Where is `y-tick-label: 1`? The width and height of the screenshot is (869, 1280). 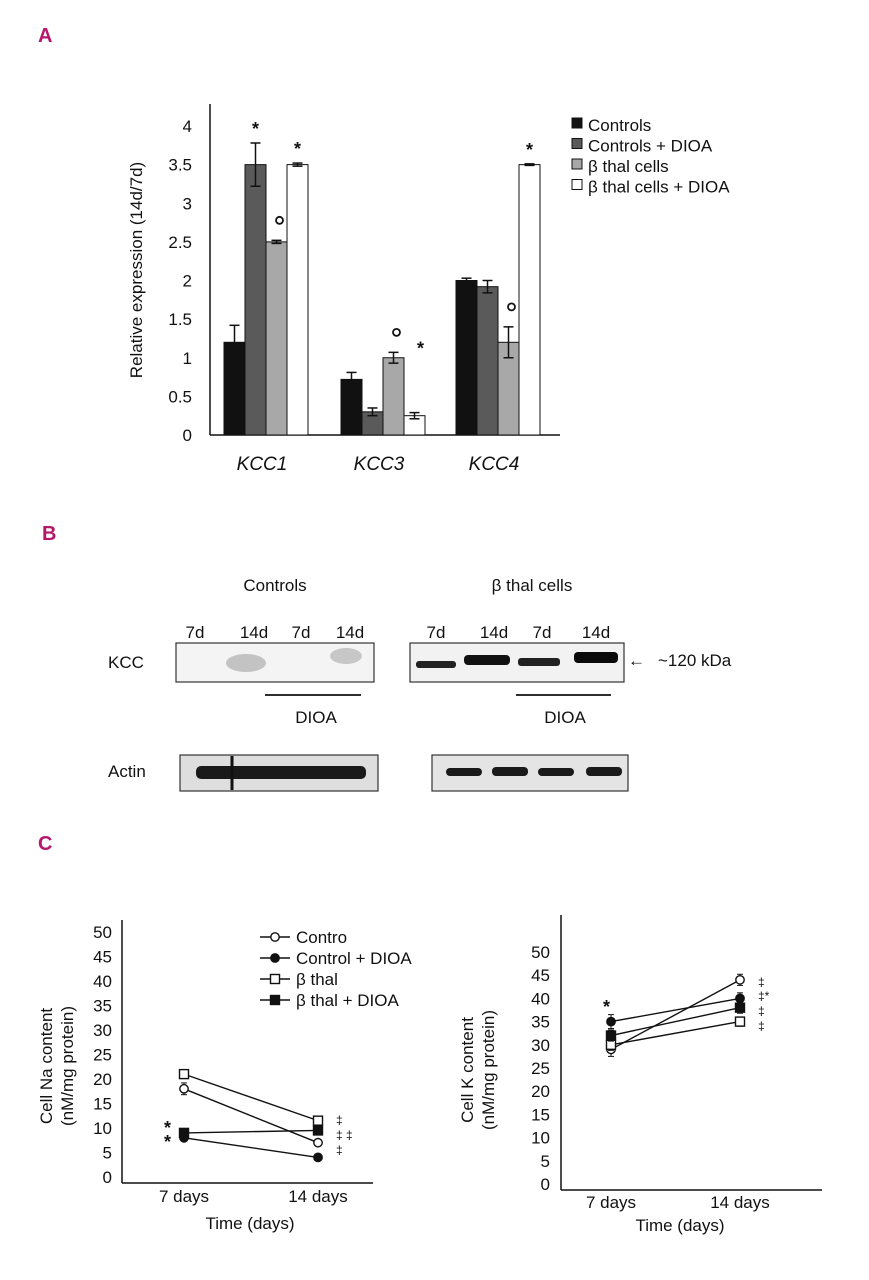
y-tick-label: 1 is located at coordinates (187, 358).